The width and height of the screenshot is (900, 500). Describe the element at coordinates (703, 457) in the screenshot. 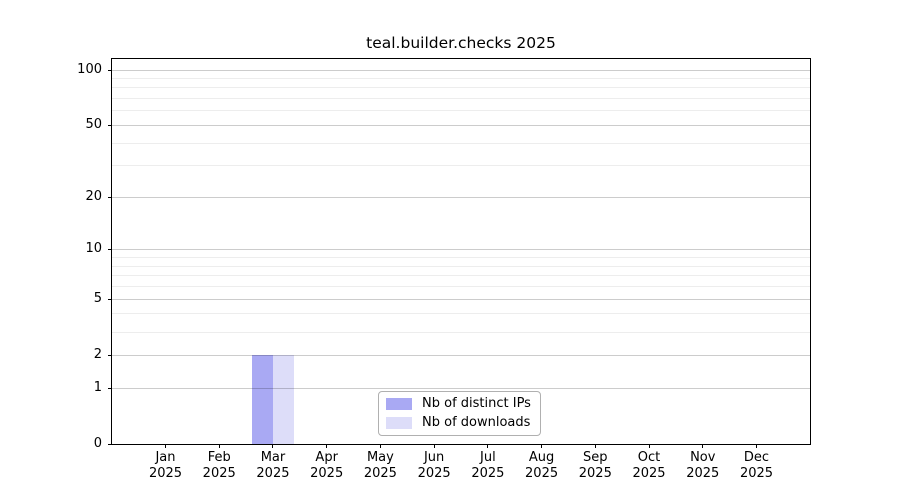

I see `x-tick-month: Nov` at that location.